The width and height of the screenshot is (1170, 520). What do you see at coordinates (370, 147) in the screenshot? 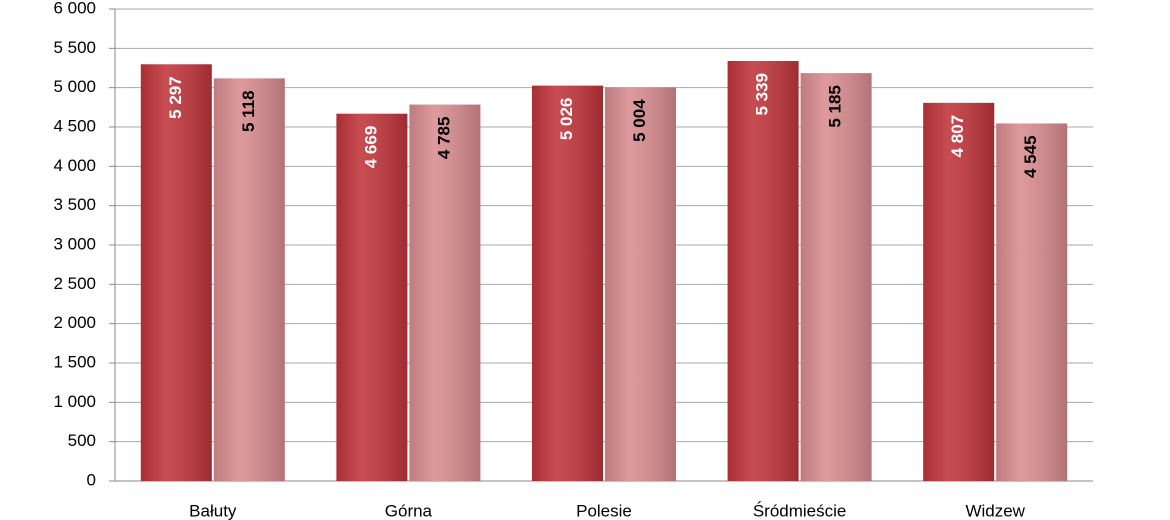
I see `value-label: 4 669` at bounding box center [370, 147].